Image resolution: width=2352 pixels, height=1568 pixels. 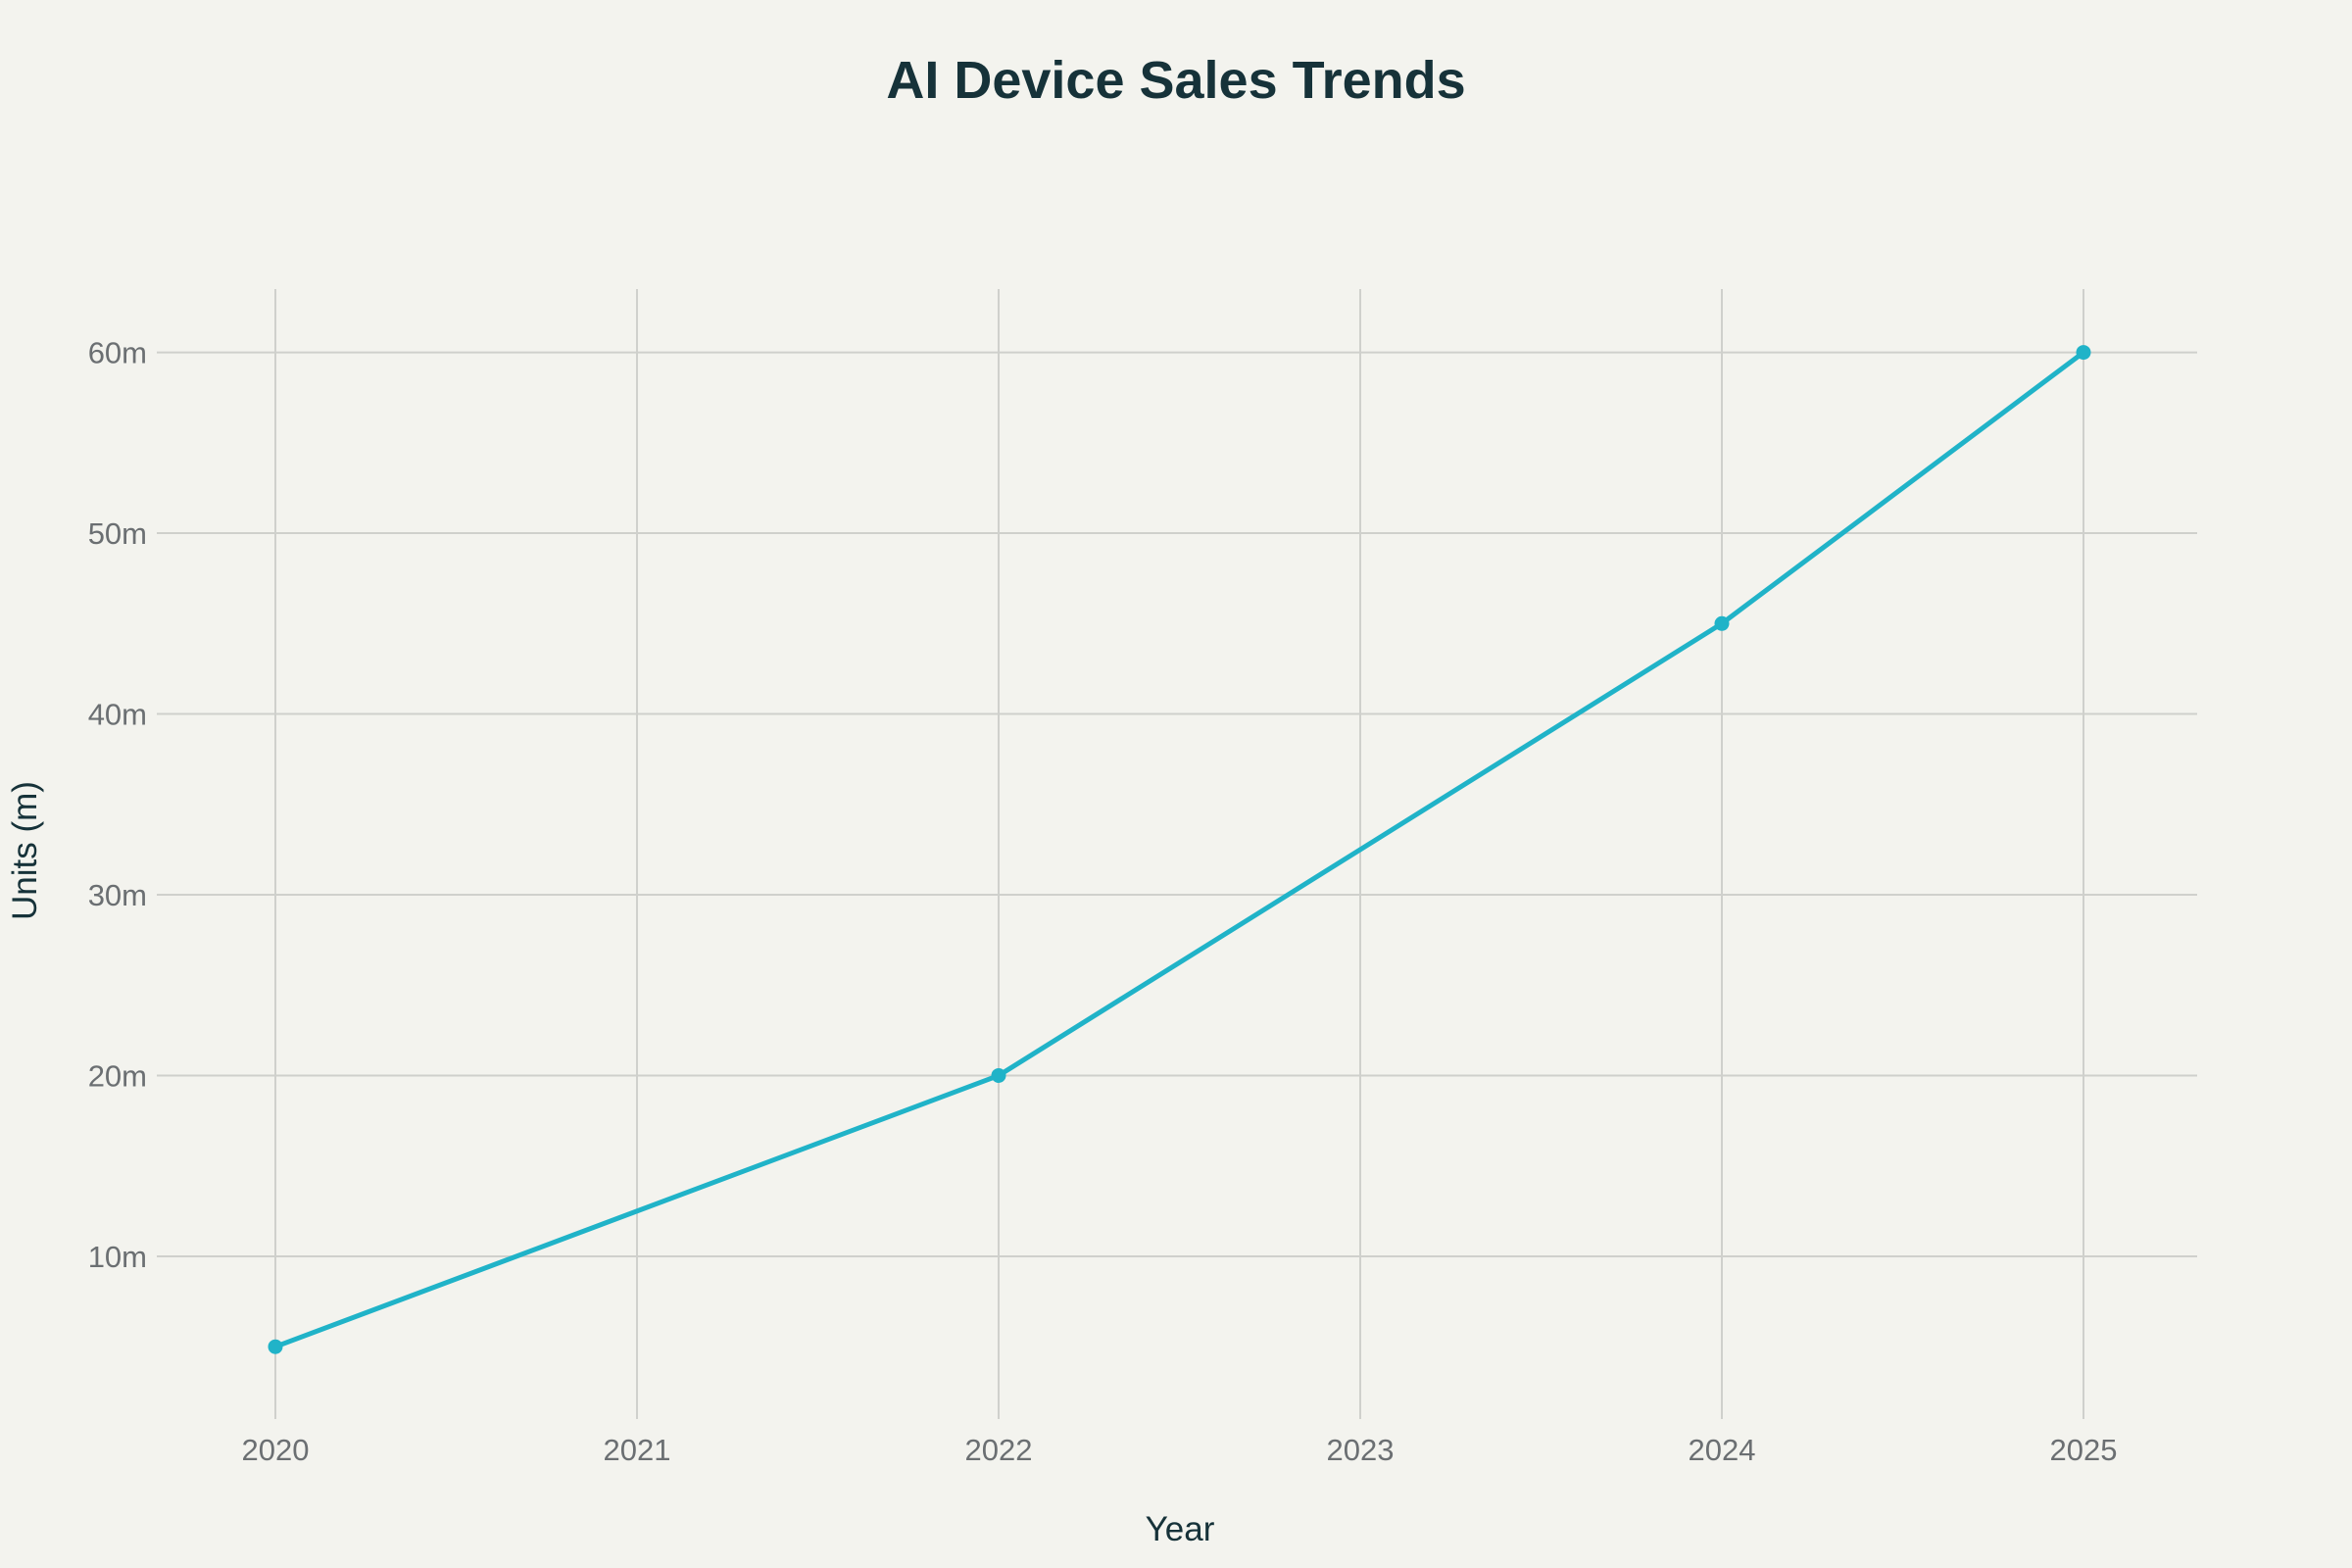 What do you see at coordinates (275, 1346) in the screenshot?
I see `data-point-2020` at bounding box center [275, 1346].